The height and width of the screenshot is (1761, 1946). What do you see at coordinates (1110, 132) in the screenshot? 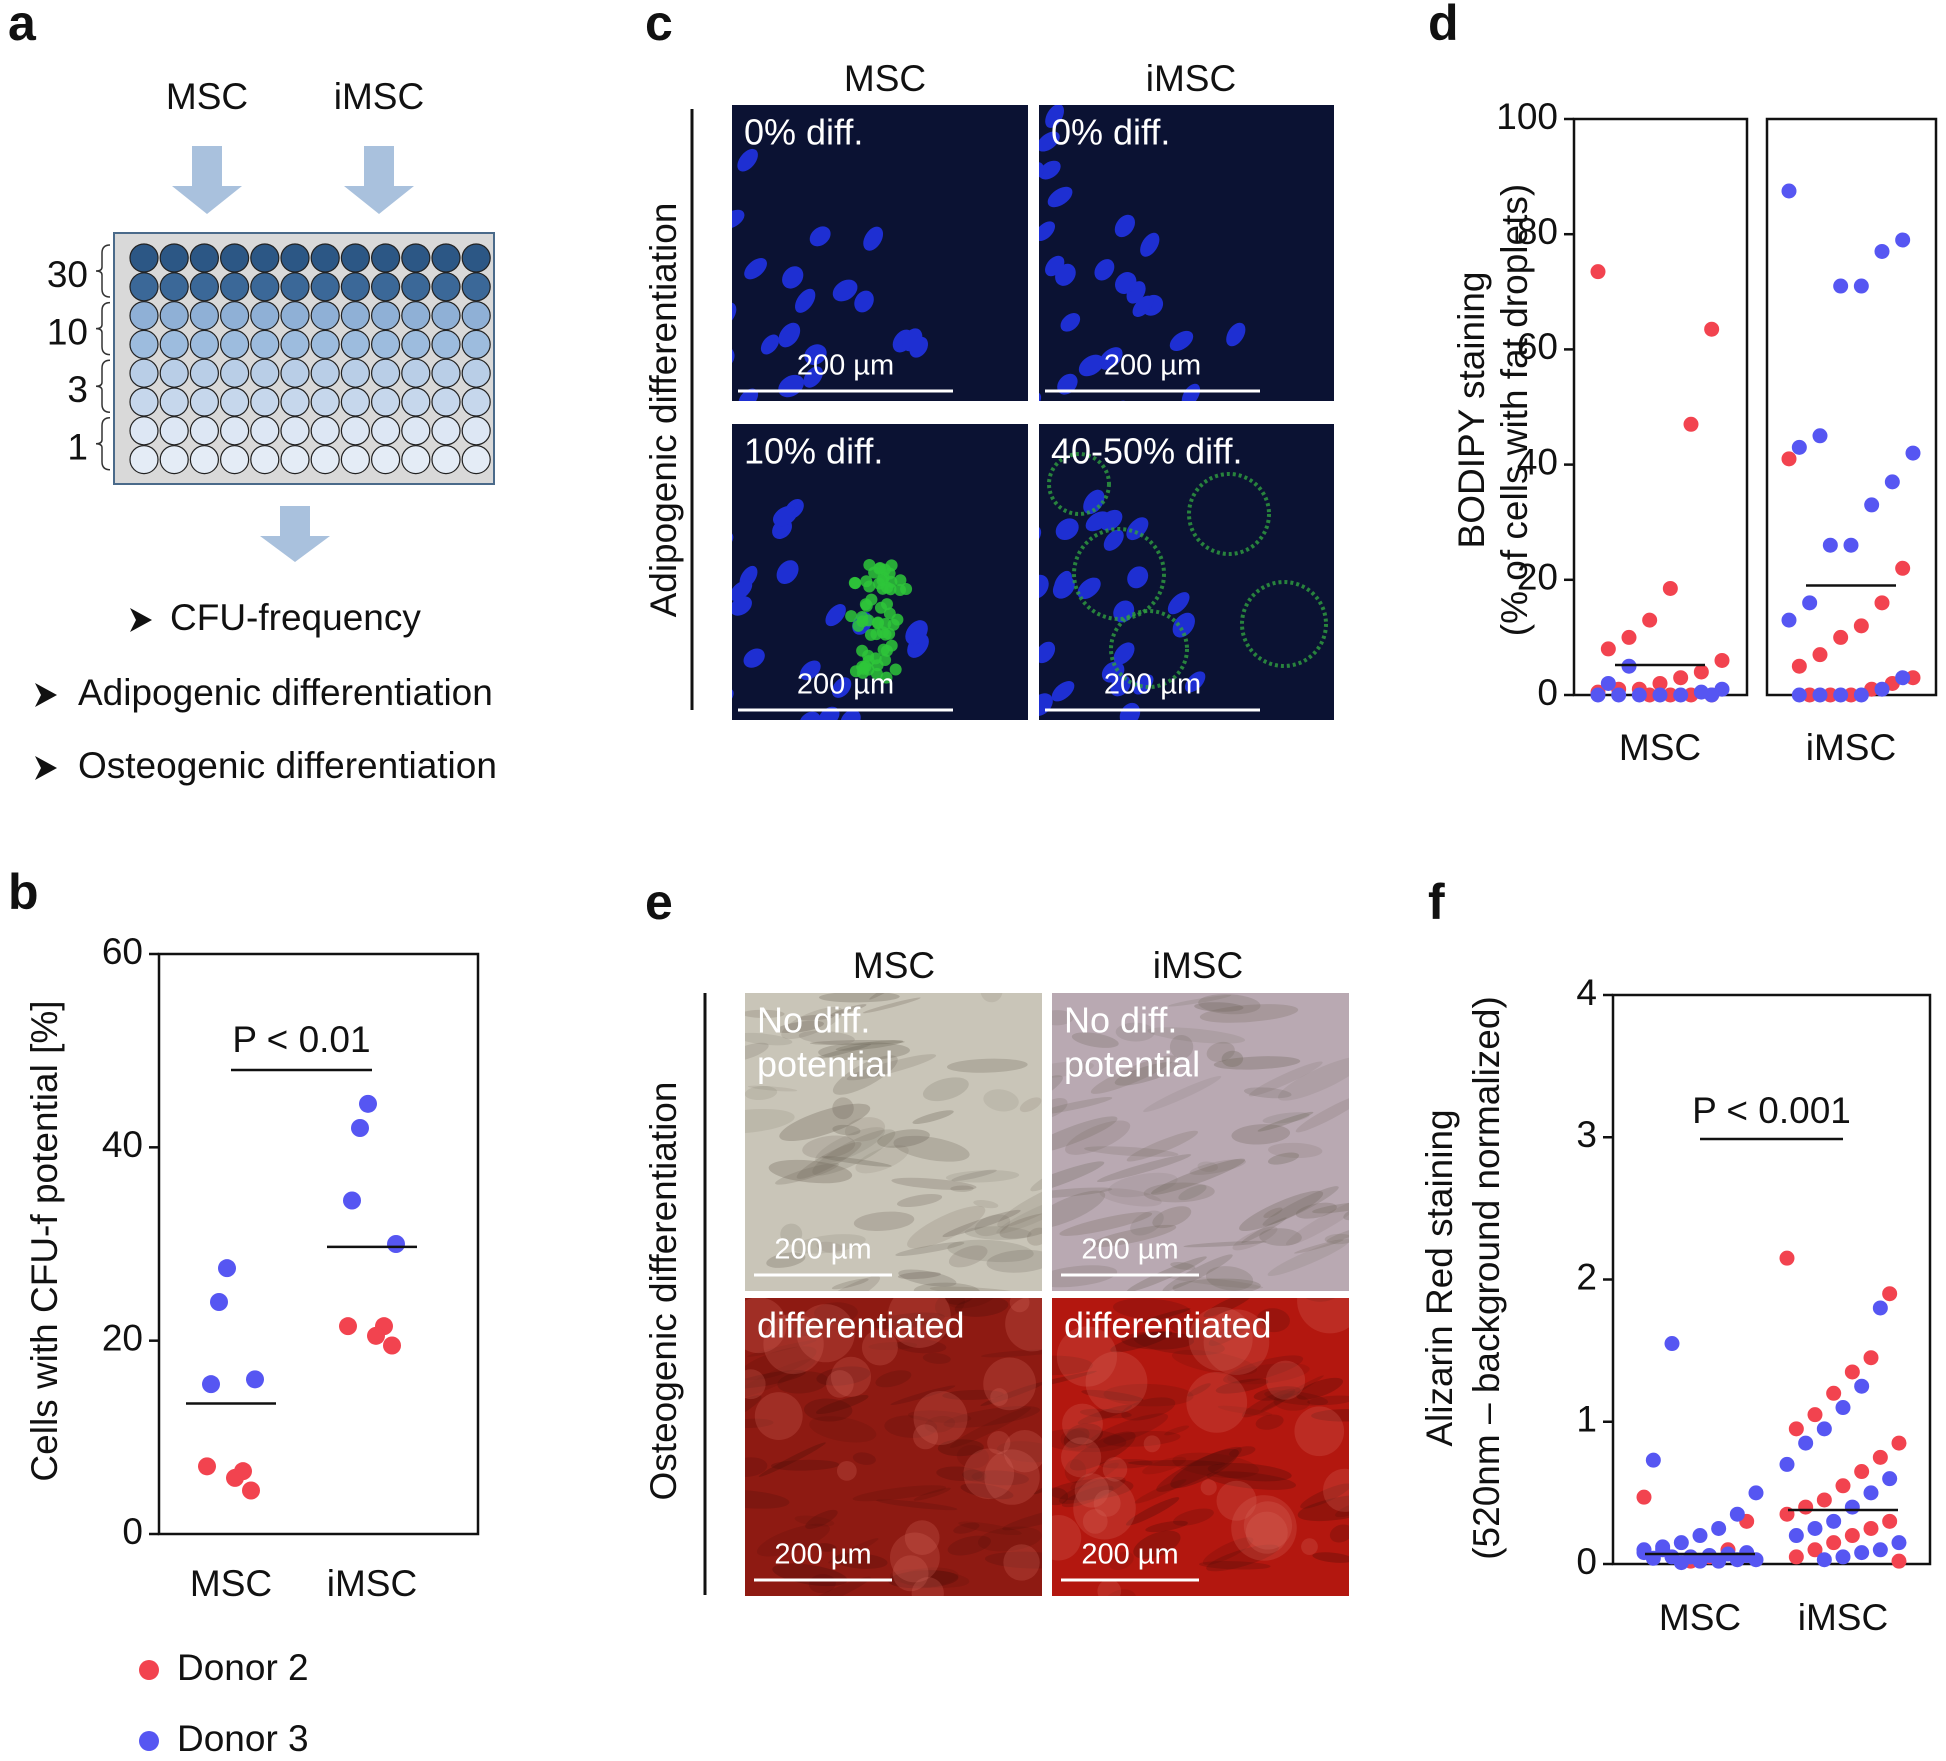
I see `image-caption: 0% diff.` at bounding box center [1110, 132].